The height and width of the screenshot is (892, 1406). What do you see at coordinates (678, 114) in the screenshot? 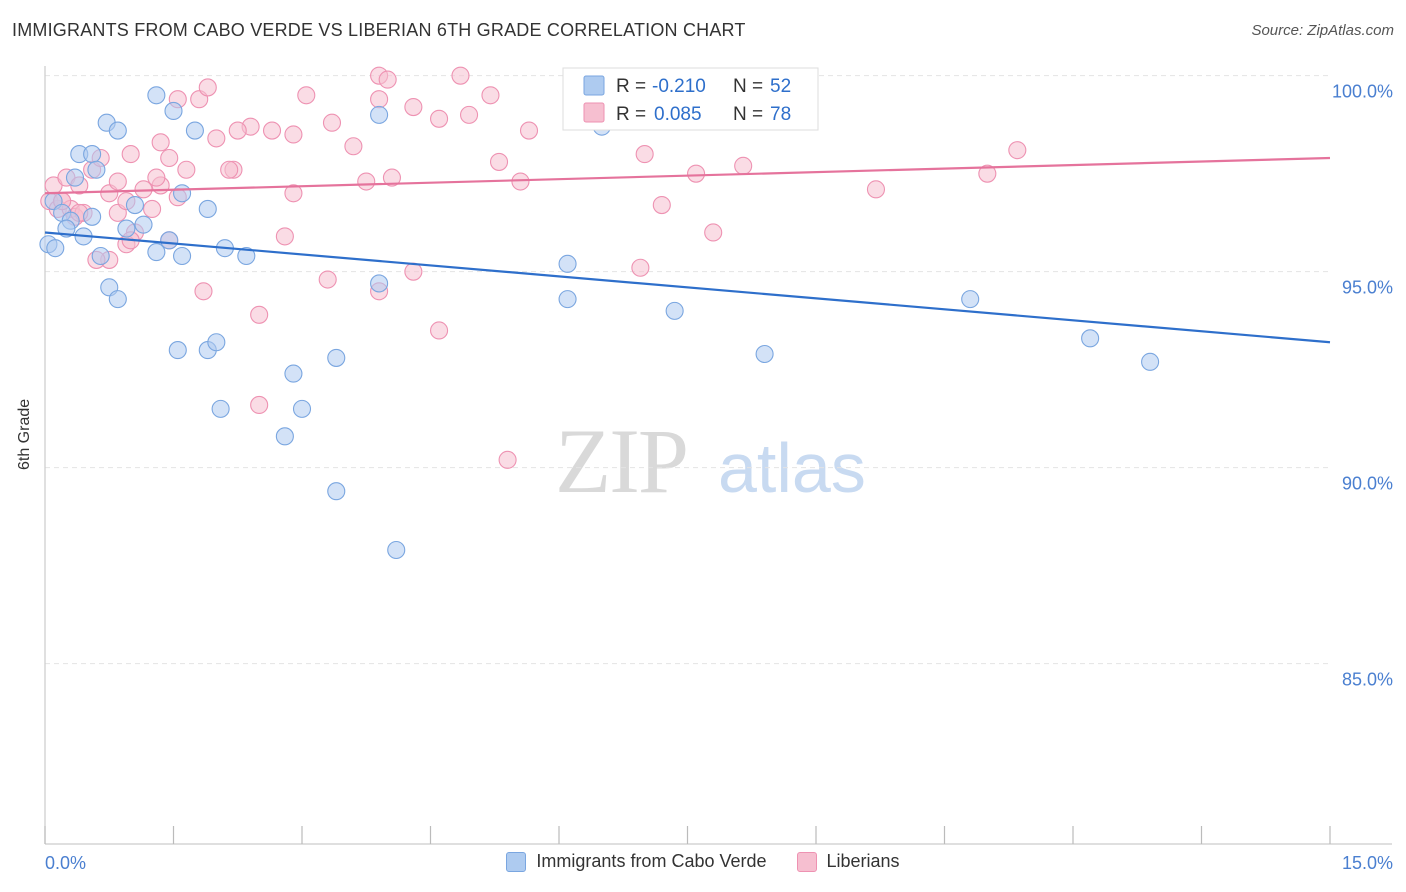
I see `legend-r-value-pink: 0.085` at bounding box center [678, 114].